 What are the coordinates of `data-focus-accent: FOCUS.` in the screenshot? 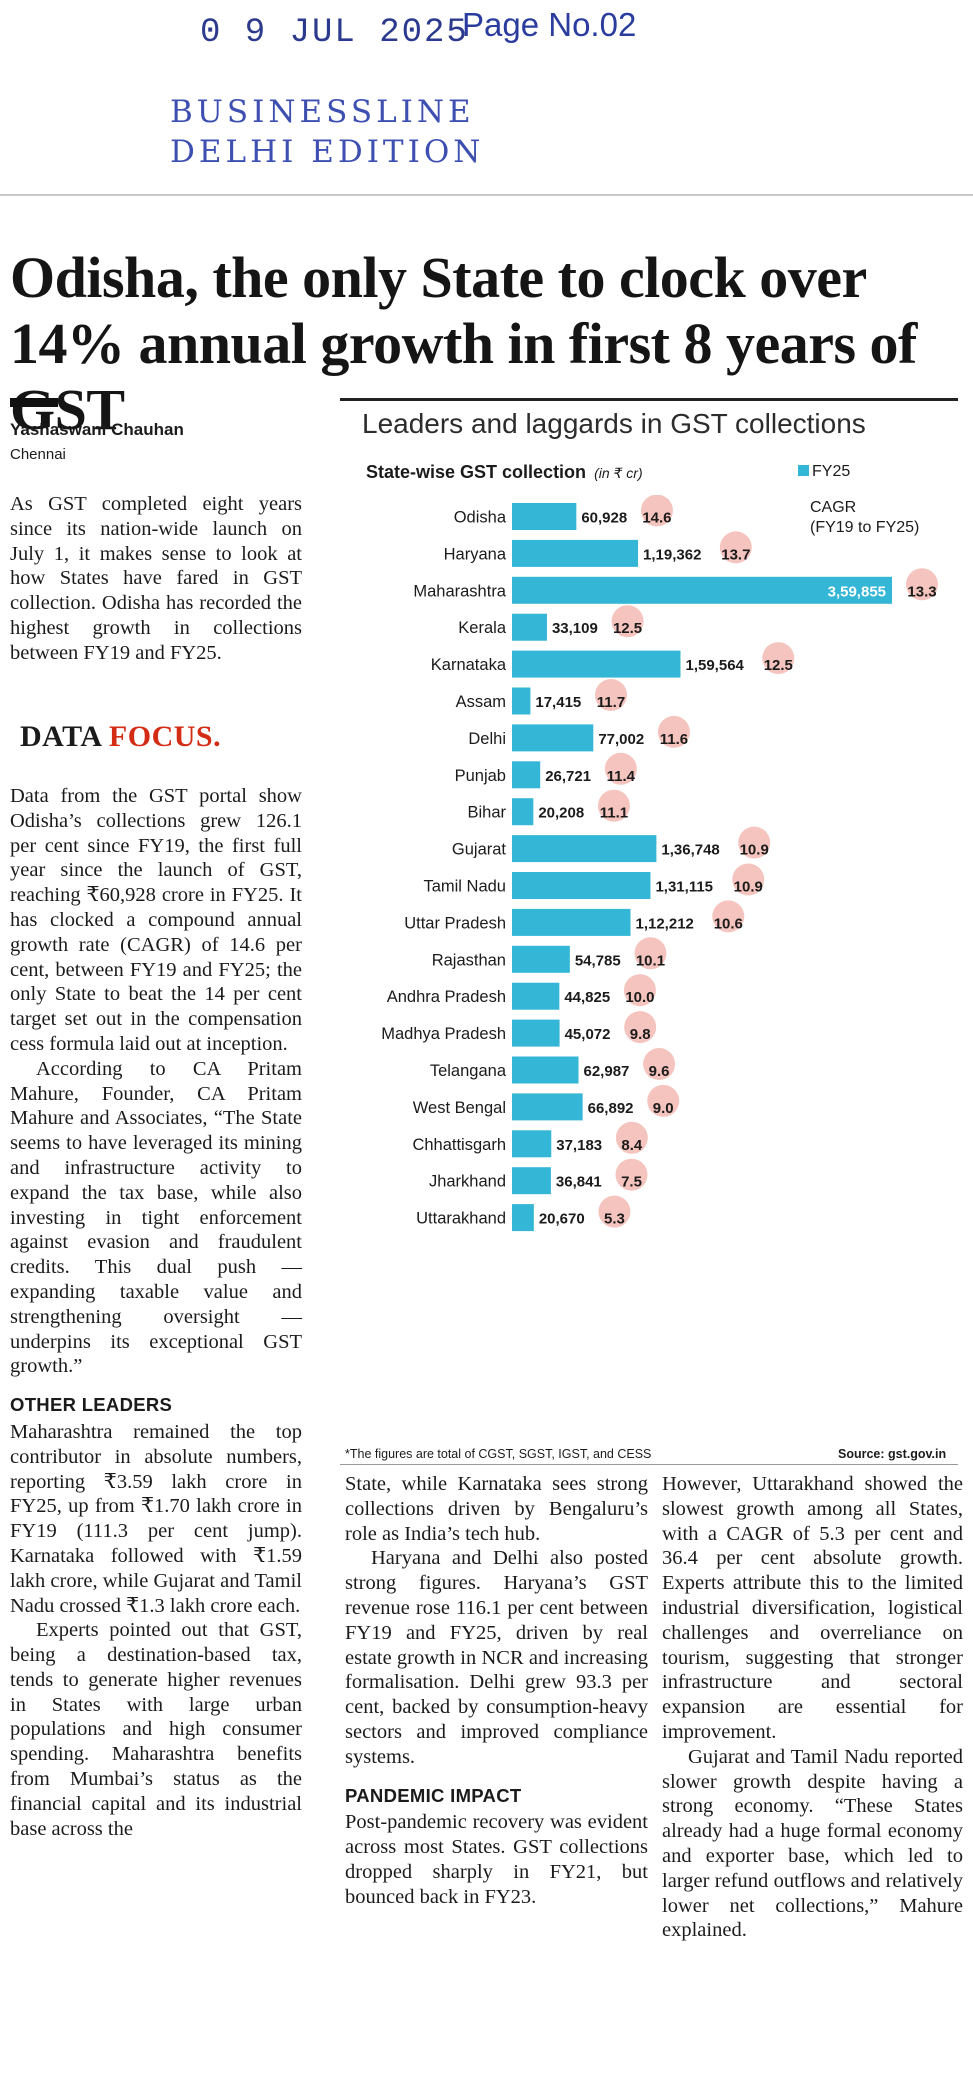 It's located at (165, 736).